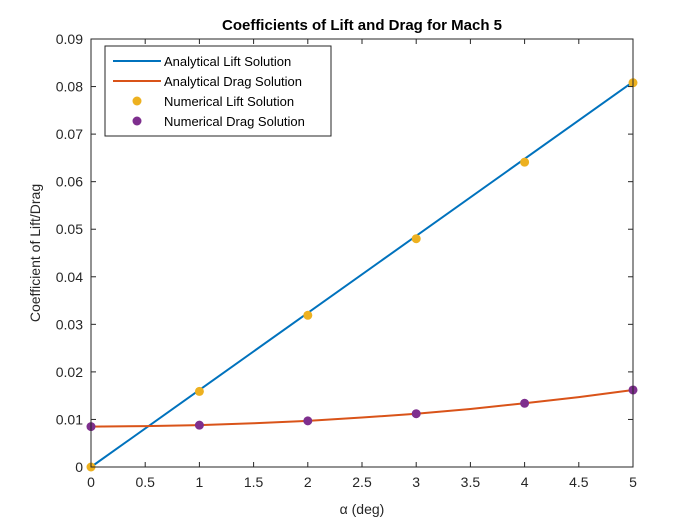 The width and height of the screenshot is (700, 525). Describe the element at coordinates (362, 25) in the screenshot. I see `chart-title: Coefficients of Lift and Drag for Mach 5` at that location.